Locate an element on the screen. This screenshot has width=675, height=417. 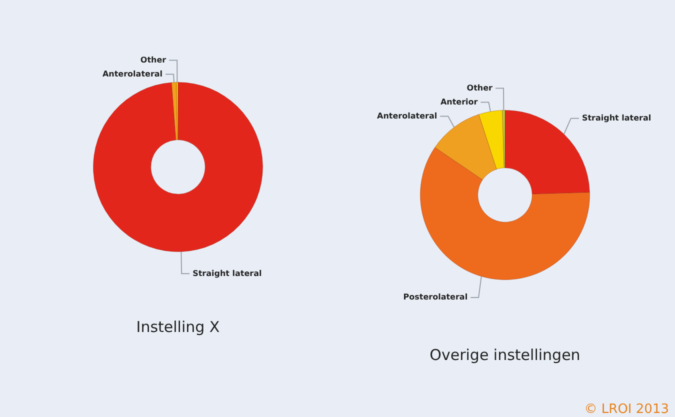
text: Instelling X is located at coordinates (178, 327).